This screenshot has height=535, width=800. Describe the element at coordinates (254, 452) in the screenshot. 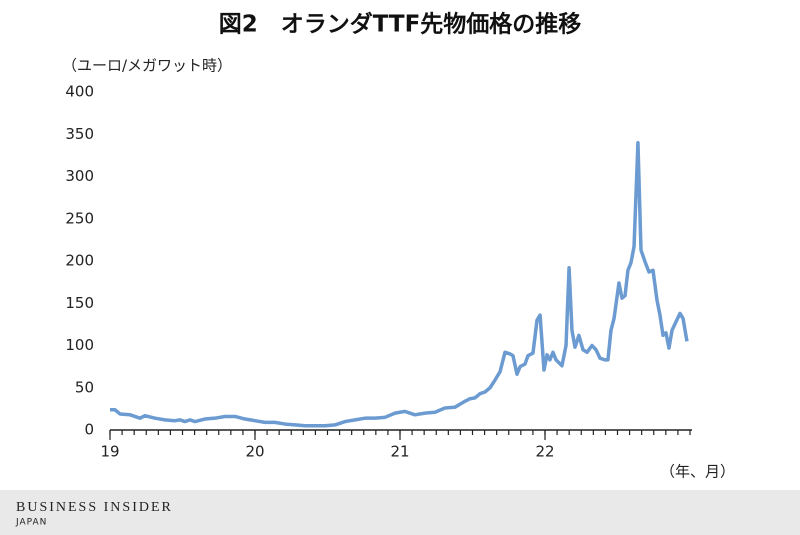

I see `x-tick-label: 20` at that location.